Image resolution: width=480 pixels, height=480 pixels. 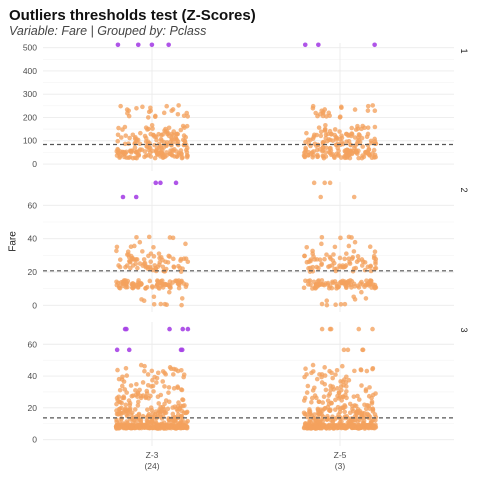 I want to click on facet-label: 1, so click(x=464, y=50).